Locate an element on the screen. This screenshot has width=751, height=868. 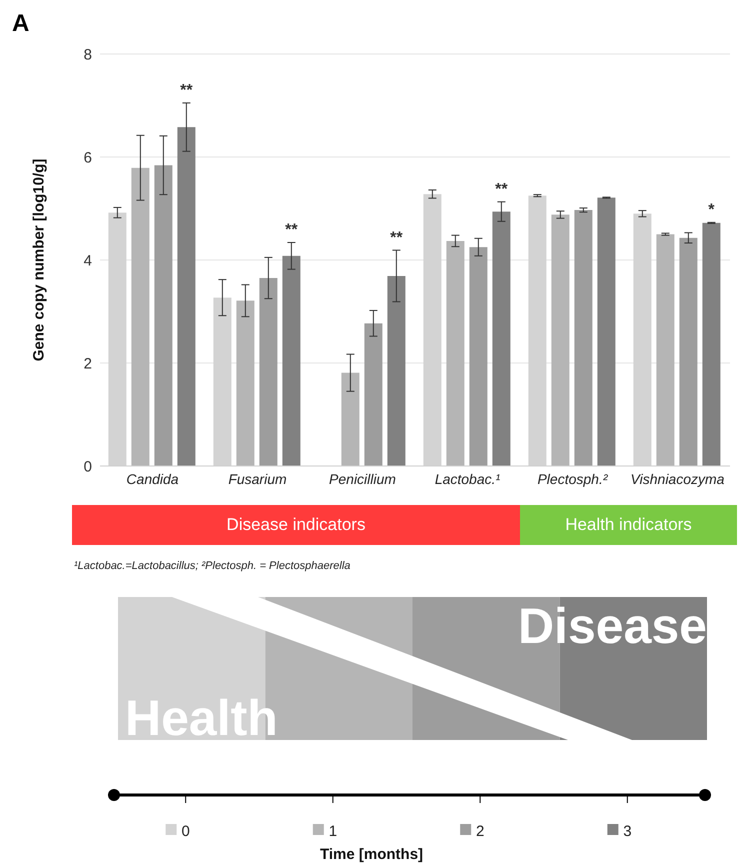
x-tick-label: Plectosph.² is located at coordinates (573, 478).